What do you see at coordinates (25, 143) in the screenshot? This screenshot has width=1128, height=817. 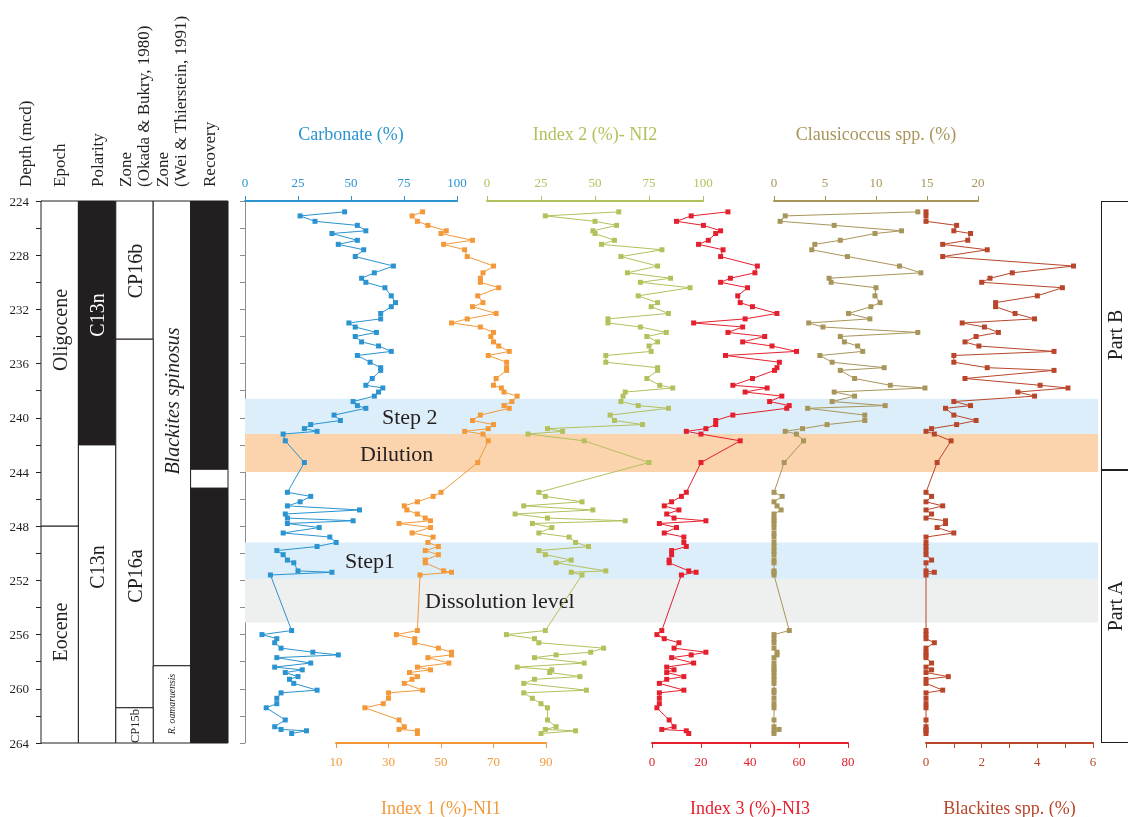 I see `y-axis-title: Depth (mcd)` at bounding box center [25, 143].